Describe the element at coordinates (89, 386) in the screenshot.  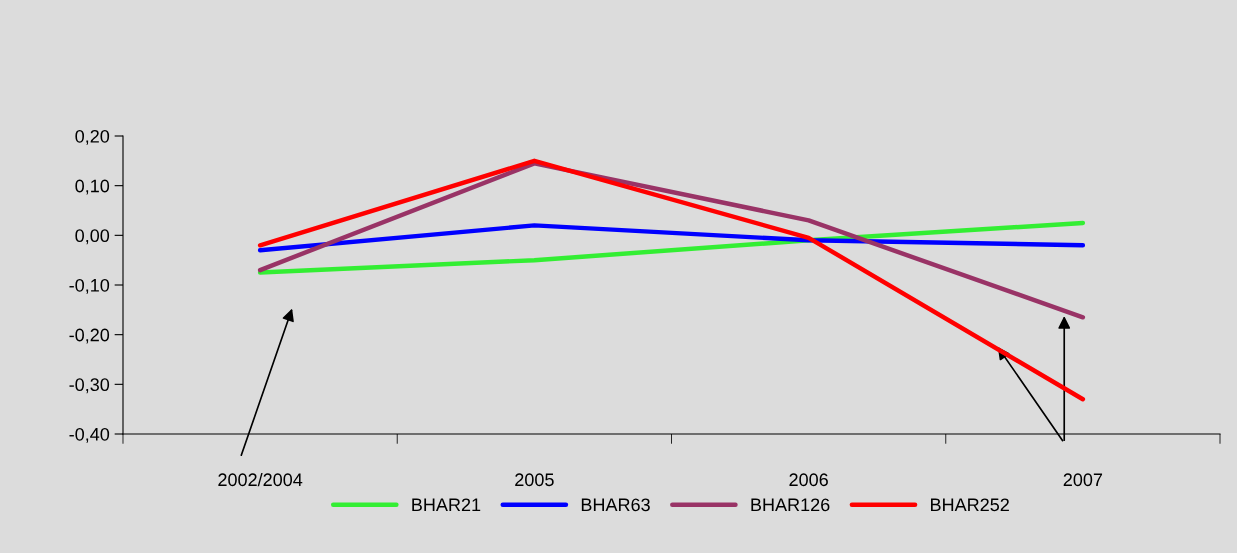
I see `y-tick-label: -0,30` at that location.